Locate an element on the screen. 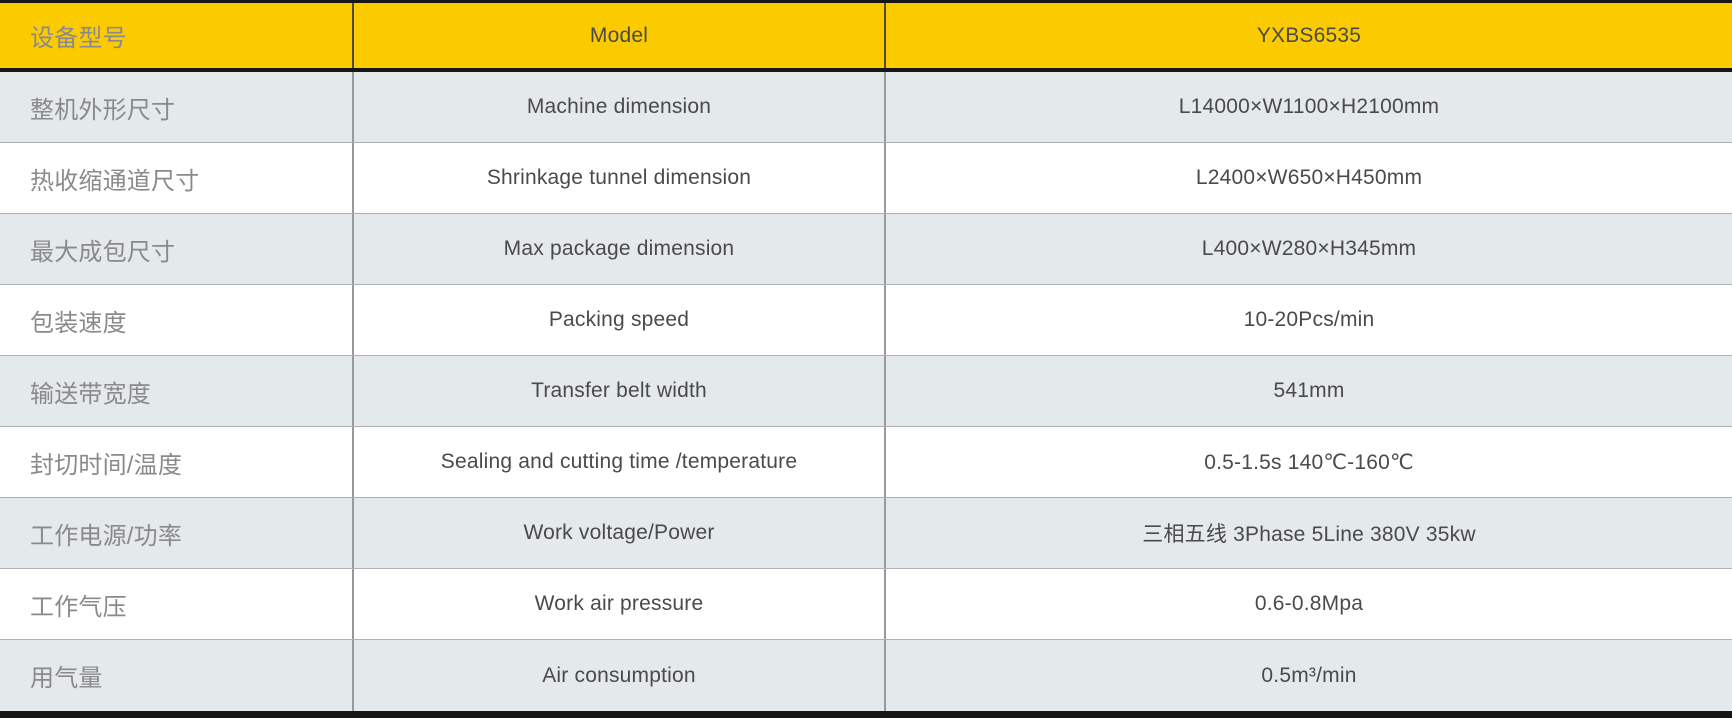 The height and width of the screenshot is (718, 1732). spec-label-cn: 工作电源/功率 is located at coordinates (177, 533).